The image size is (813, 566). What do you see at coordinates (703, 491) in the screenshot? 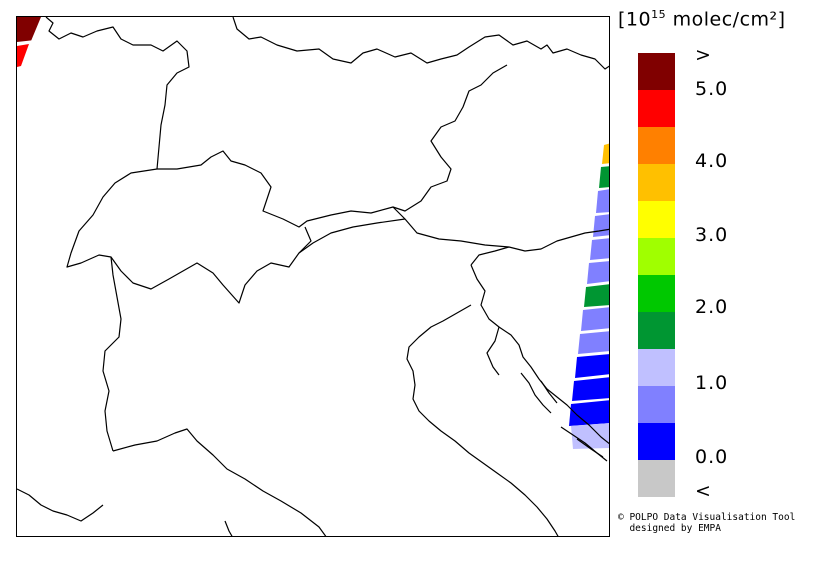
I see `legend-label-below-min: <` at bounding box center [703, 491].